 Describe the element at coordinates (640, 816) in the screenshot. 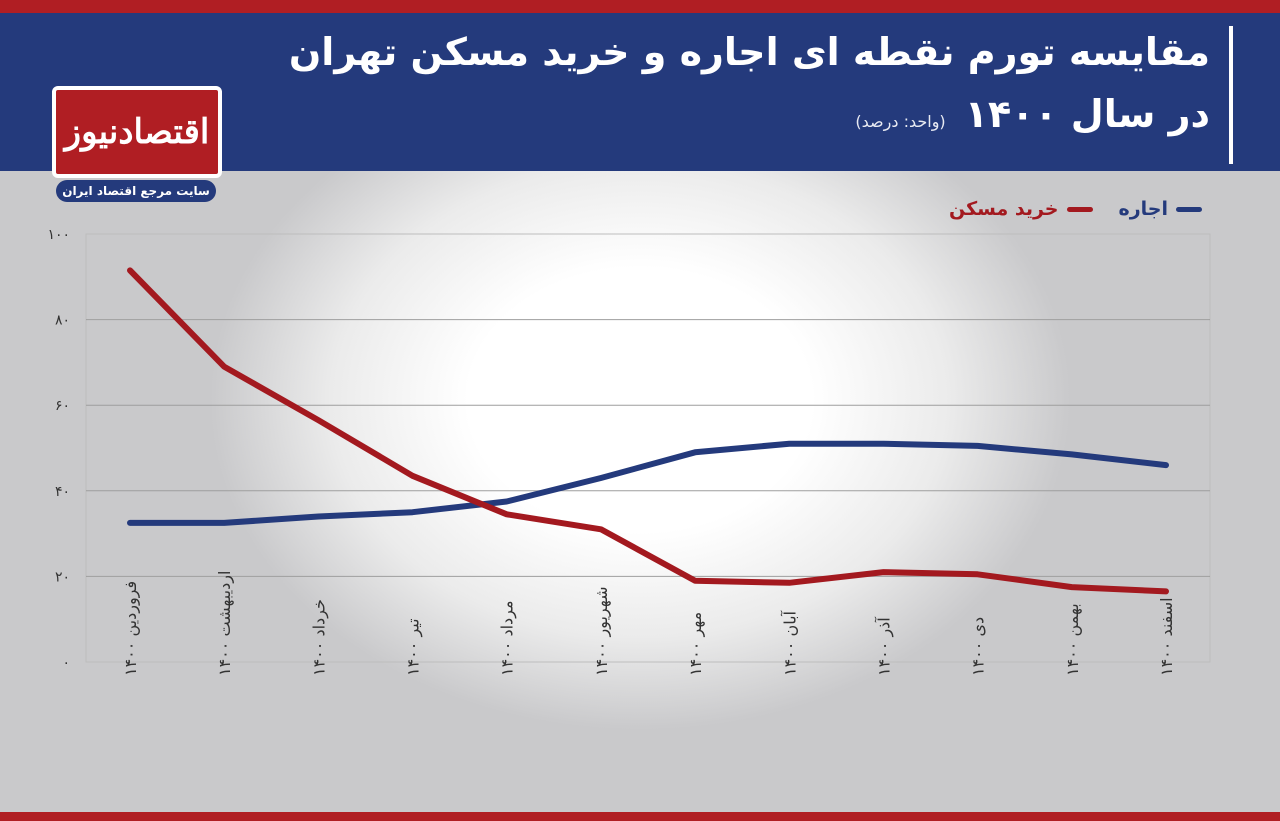

I see `bottom-accent-stripe` at that location.